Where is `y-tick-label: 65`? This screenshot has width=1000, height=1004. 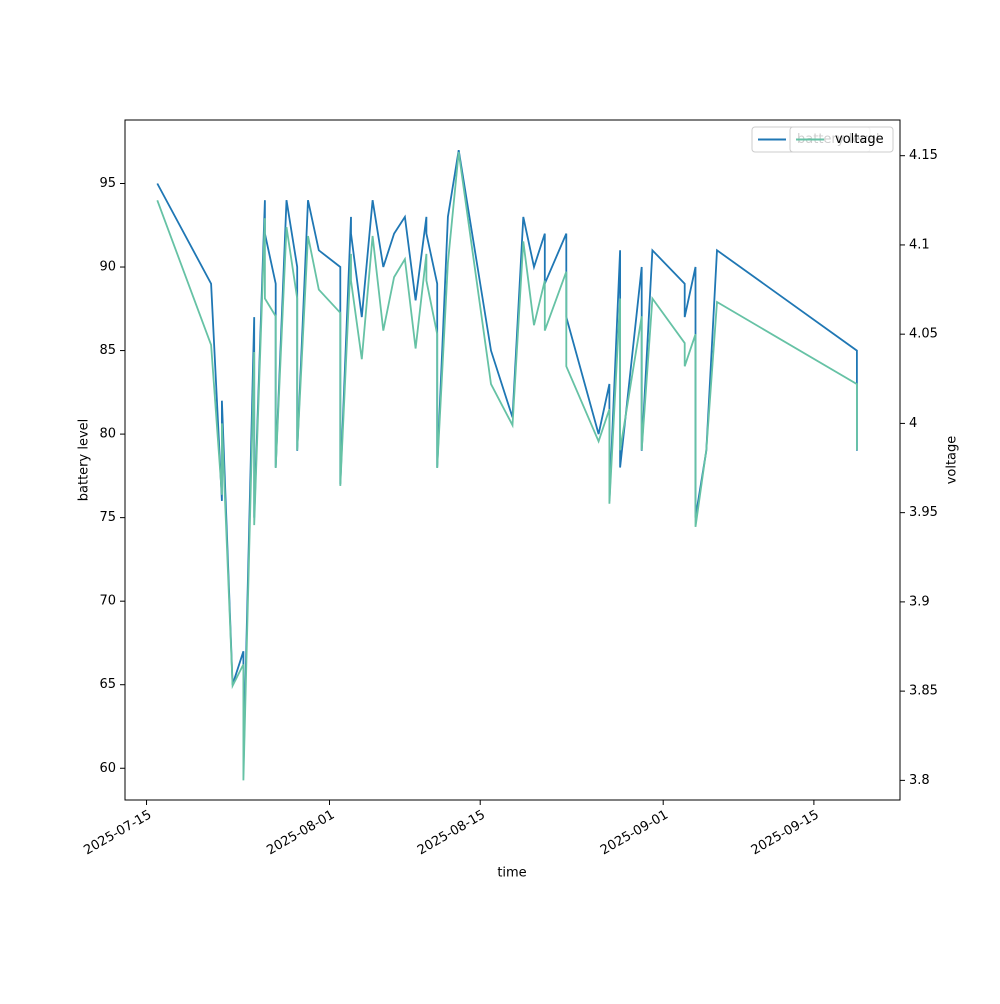
y-tick-label: 65 is located at coordinates (107, 684).